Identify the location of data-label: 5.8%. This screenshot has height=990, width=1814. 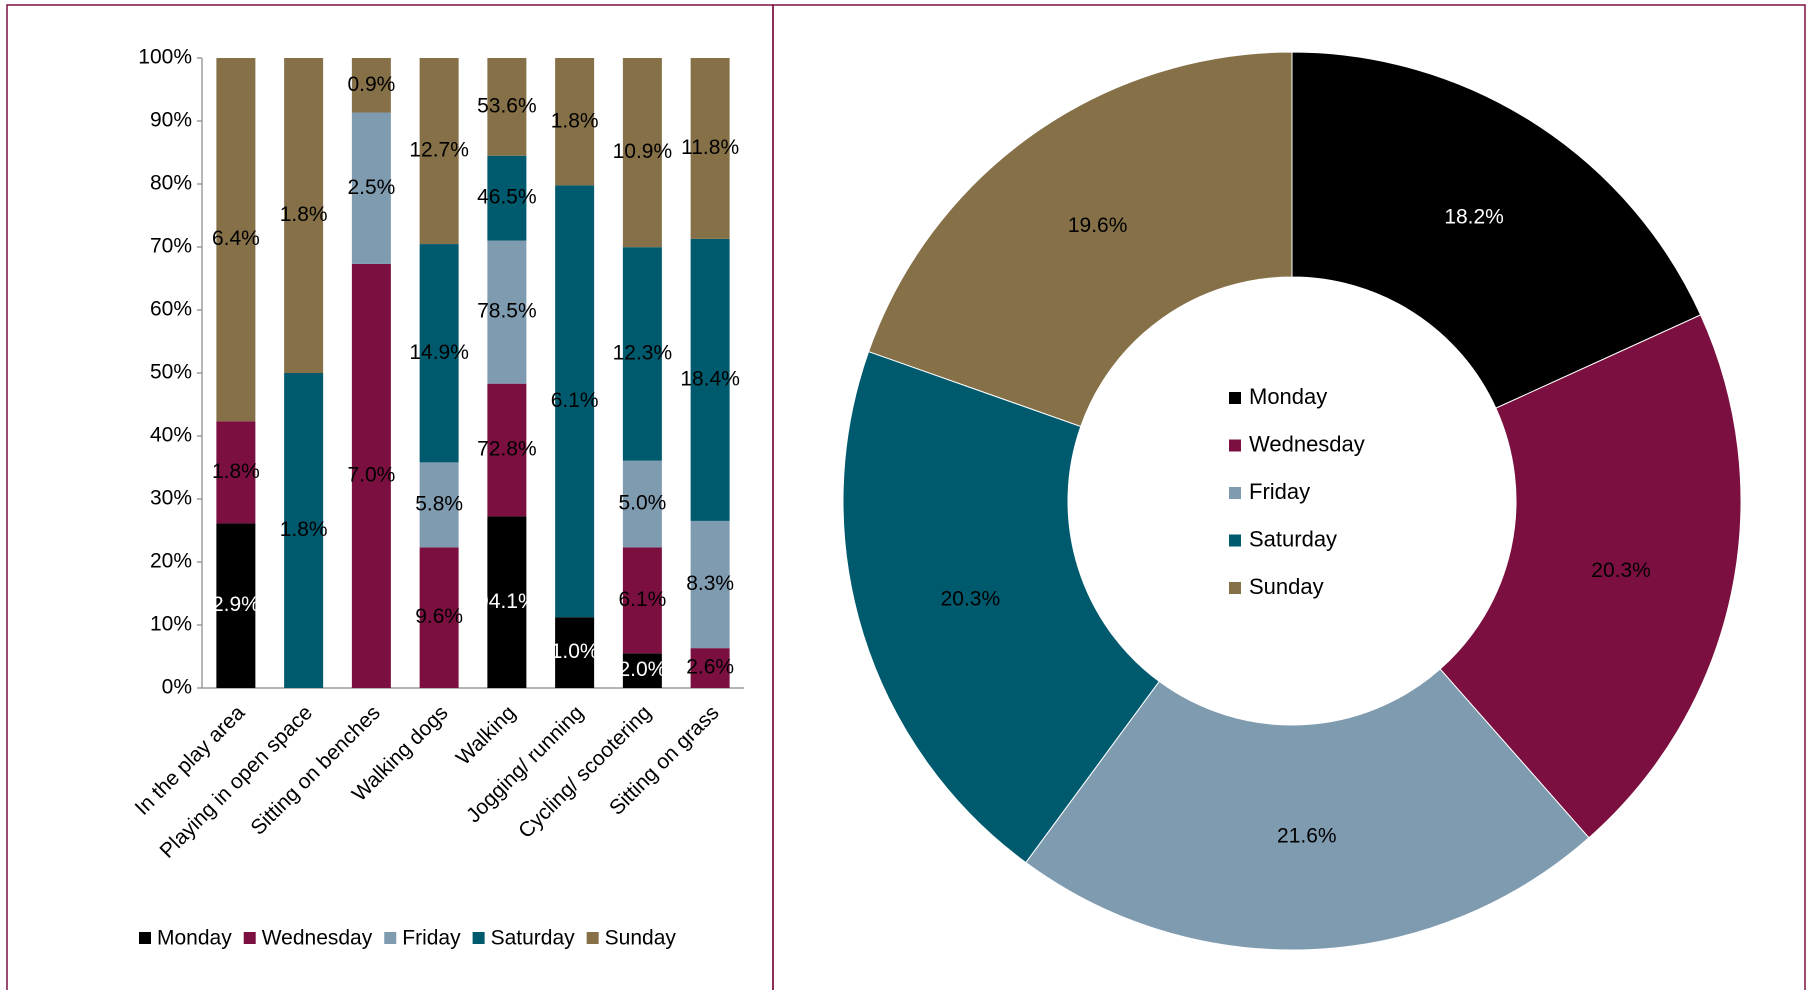
(439, 503).